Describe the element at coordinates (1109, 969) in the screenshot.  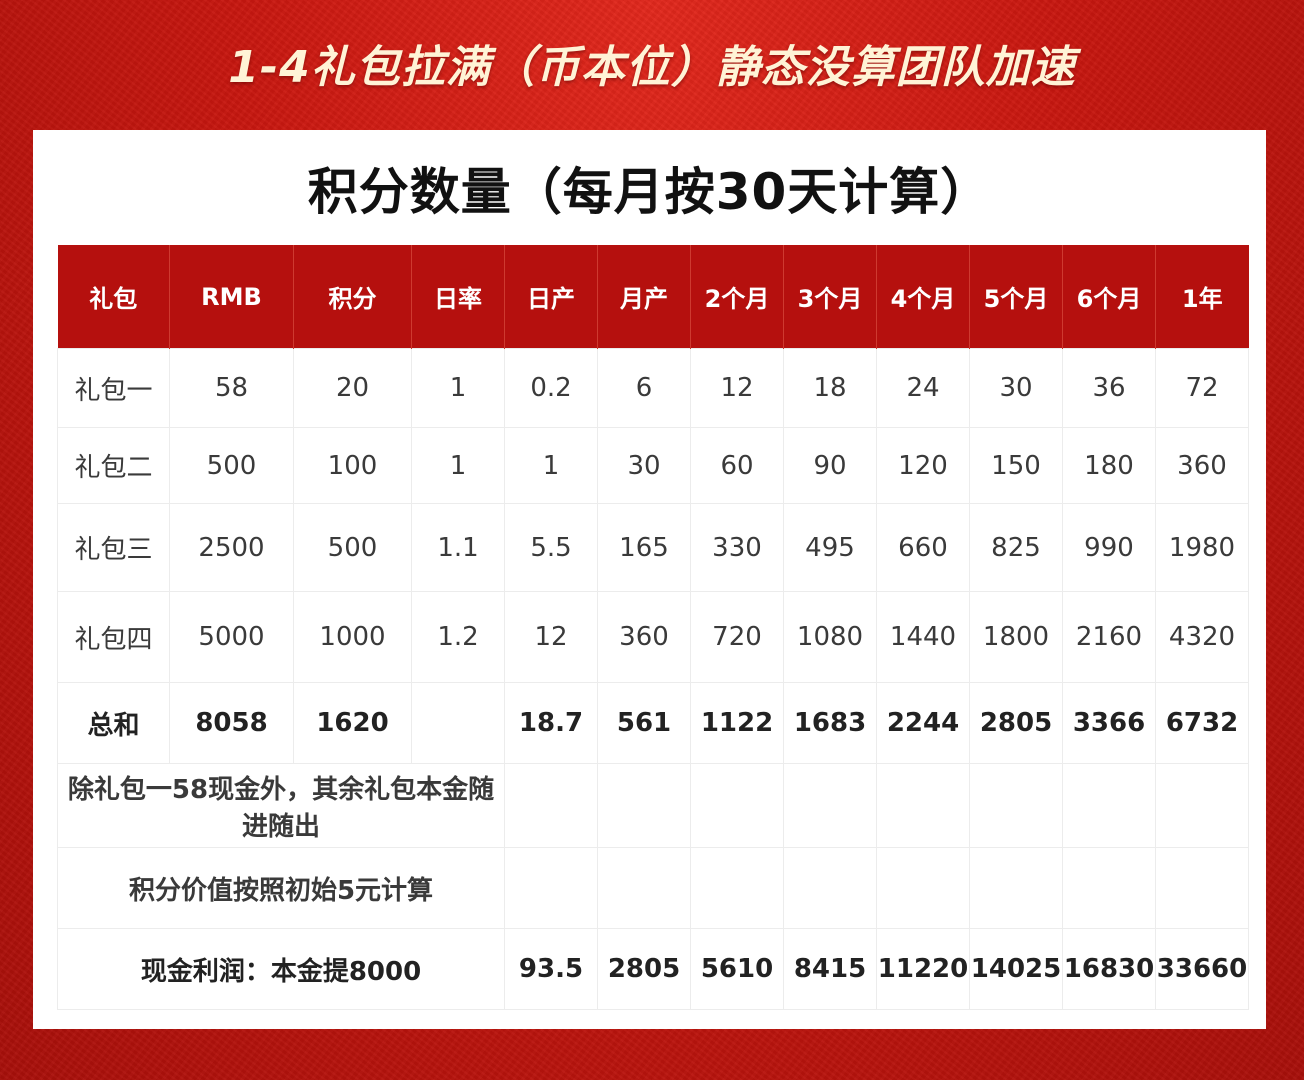
I see `profit-cell: 16830` at that location.